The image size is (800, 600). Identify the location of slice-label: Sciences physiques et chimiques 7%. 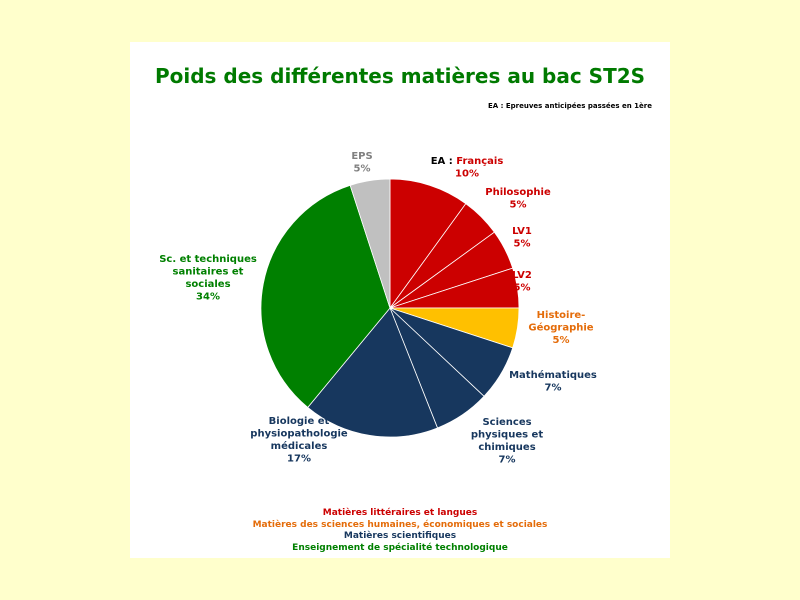
(507, 441).